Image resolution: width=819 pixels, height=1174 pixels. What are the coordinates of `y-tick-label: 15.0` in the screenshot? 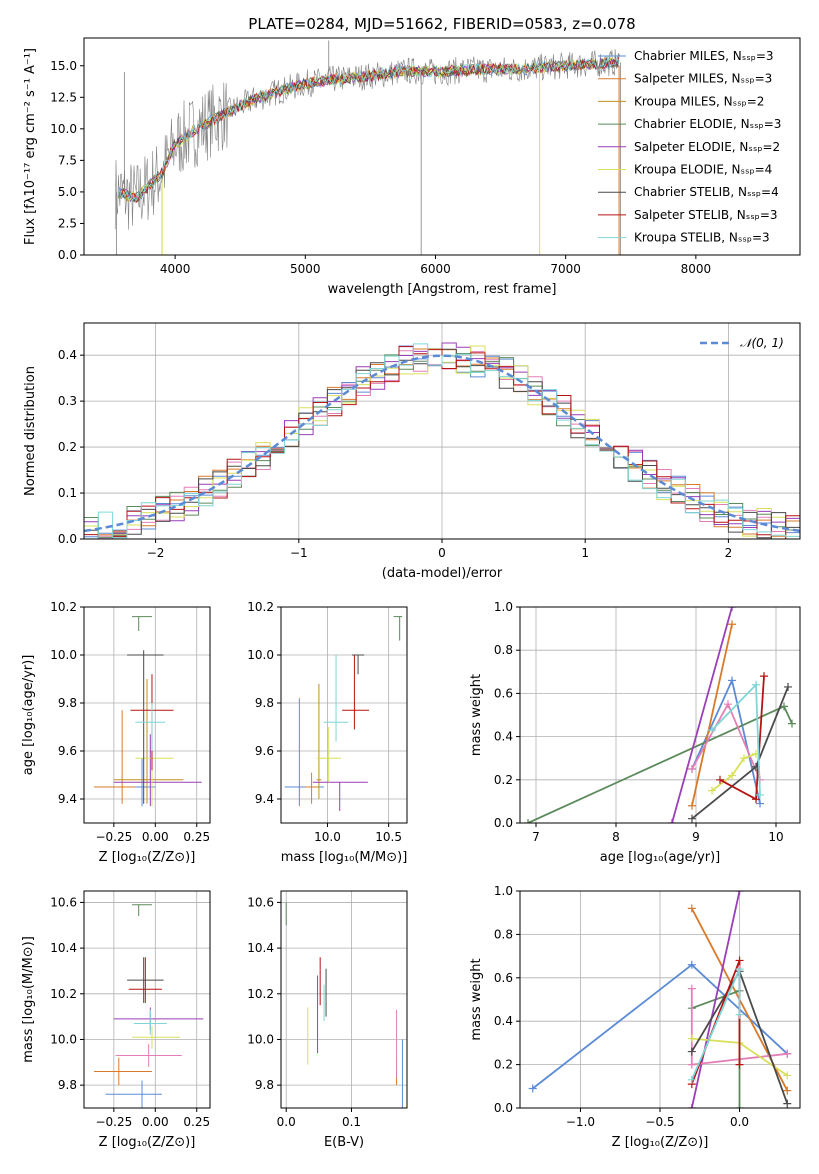 It's located at (63, 66).